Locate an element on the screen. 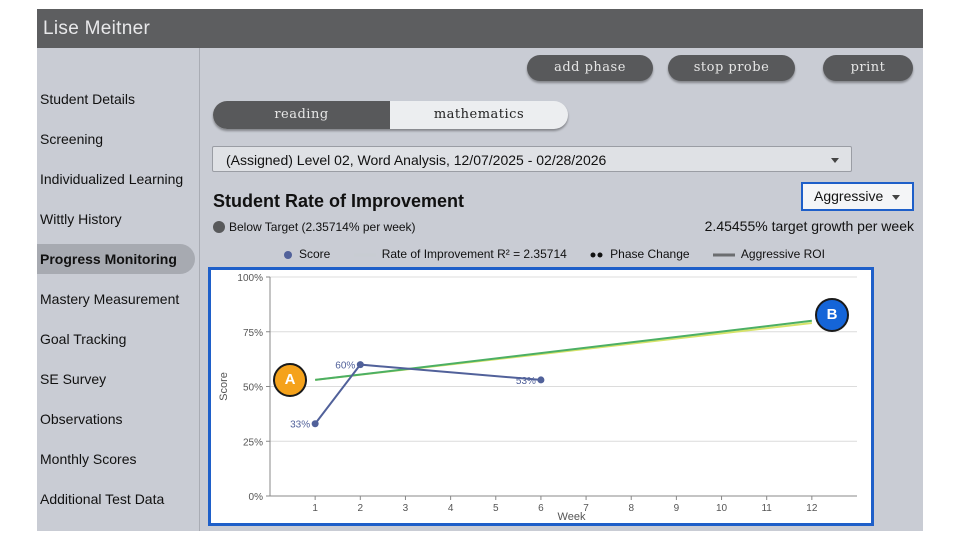  sidebar-item-observations: Observations is located at coordinates (81, 419).